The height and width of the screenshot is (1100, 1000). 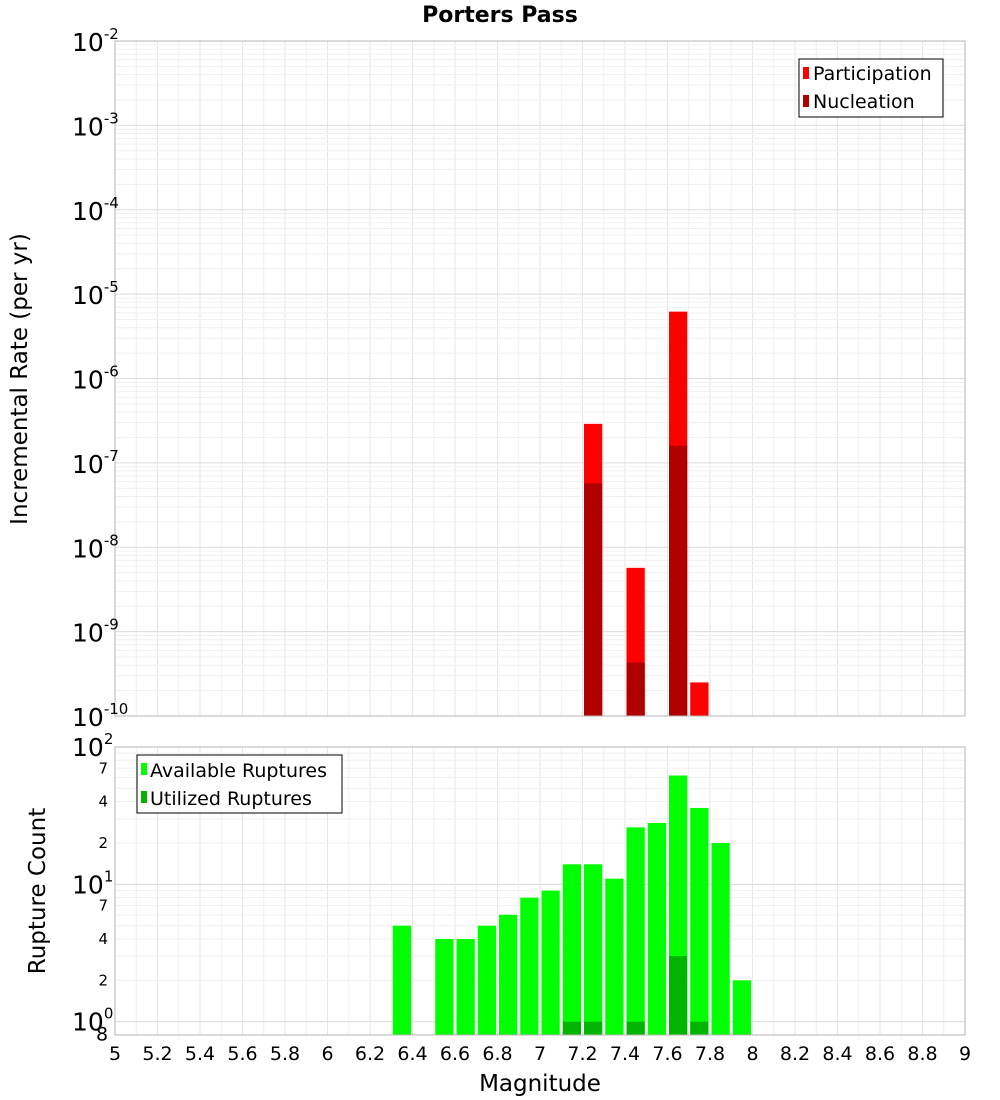 I want to click on legend-label-available: Available Ruptures, so click(x=238, y=771).